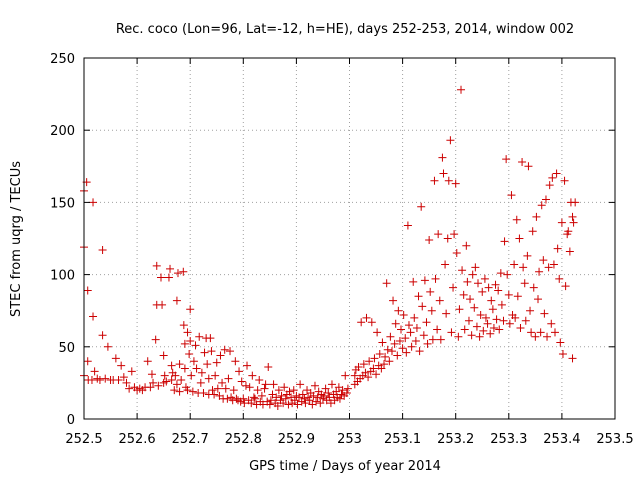 The height and width of the screenshot is (480, 640). Describe the element at coordinates (614, 439) in the screenshot. I see `x-tick-label: 253.5` at that location.